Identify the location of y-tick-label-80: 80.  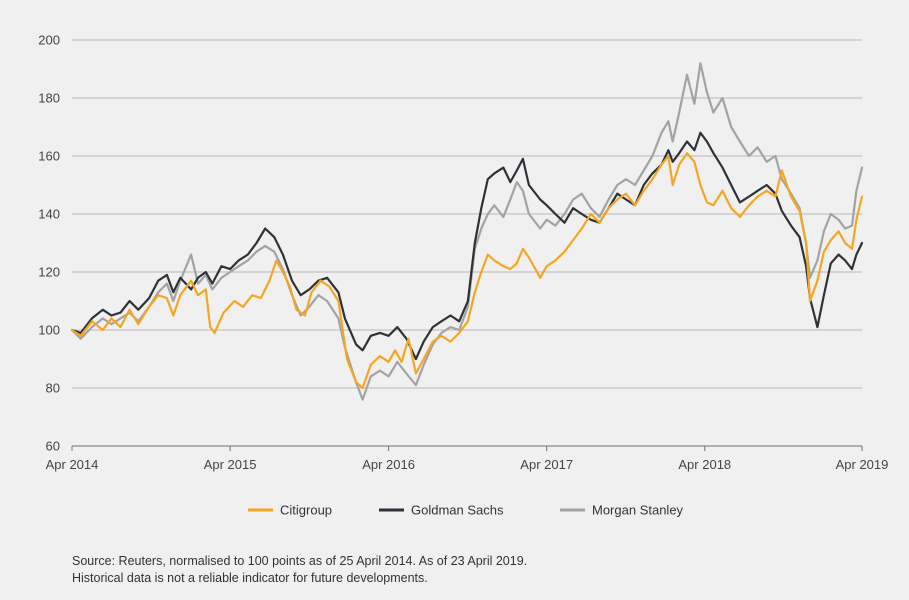
(53, 388).